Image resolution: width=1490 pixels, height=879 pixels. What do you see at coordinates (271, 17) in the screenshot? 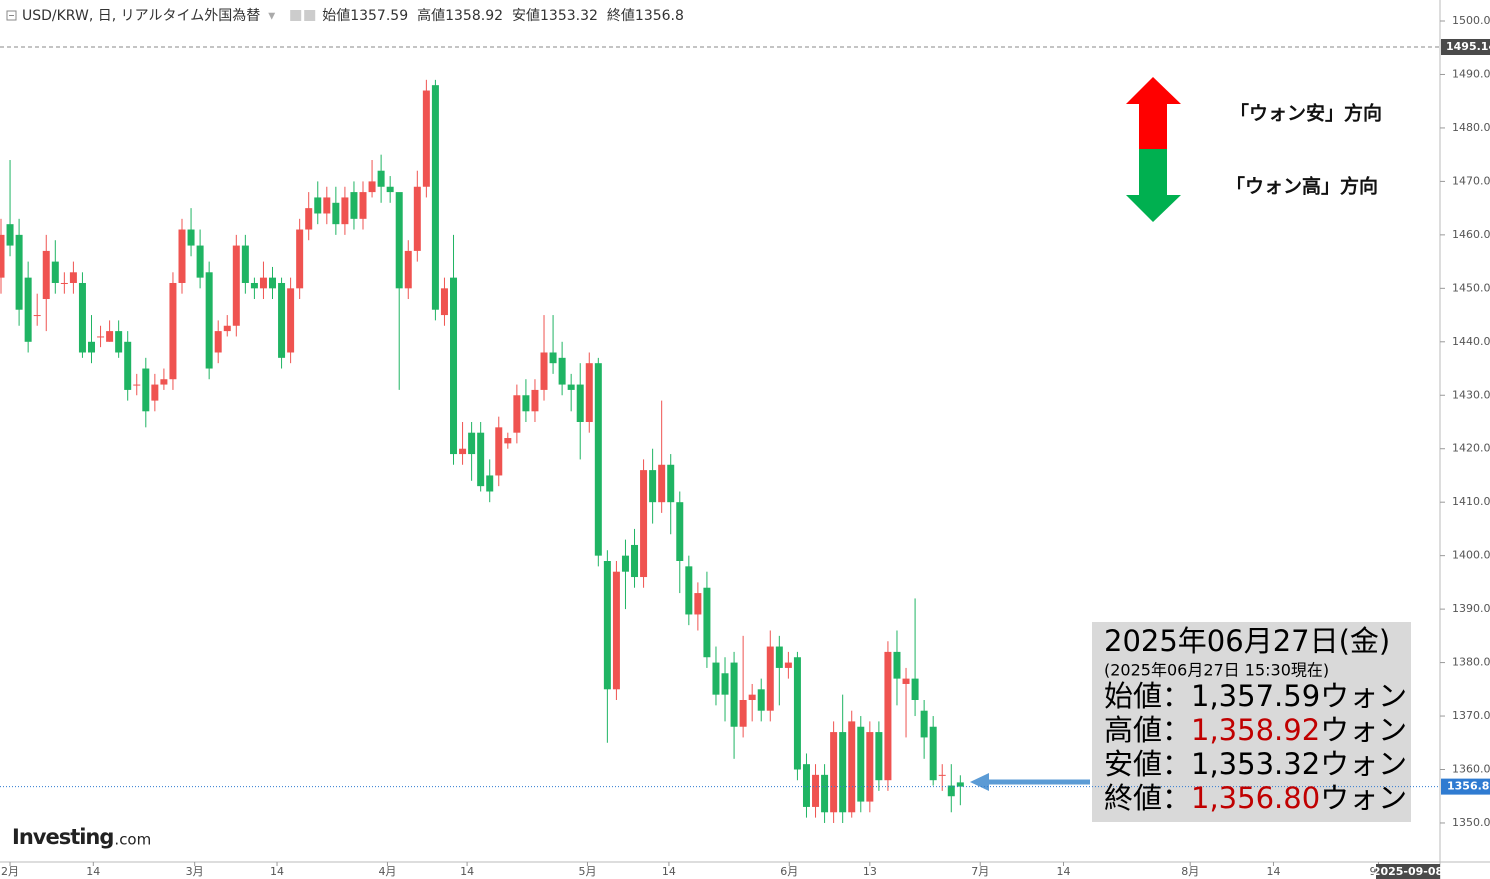
I see `dropdown-icon: ▼` at bounding box center [271, 17].